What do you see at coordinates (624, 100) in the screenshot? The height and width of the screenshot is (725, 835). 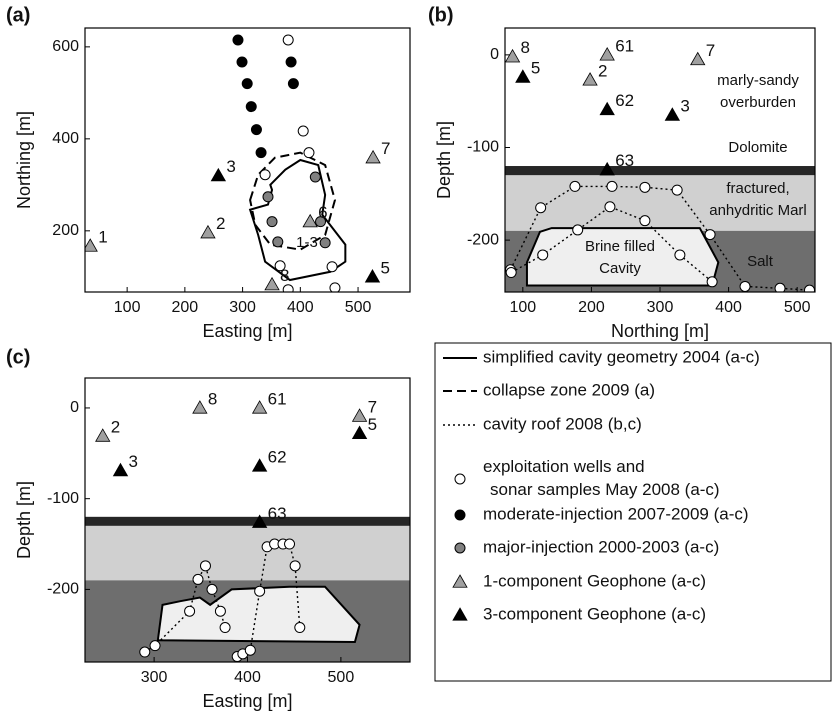 I see `point-label: 62` at bounding box center [624, 100].